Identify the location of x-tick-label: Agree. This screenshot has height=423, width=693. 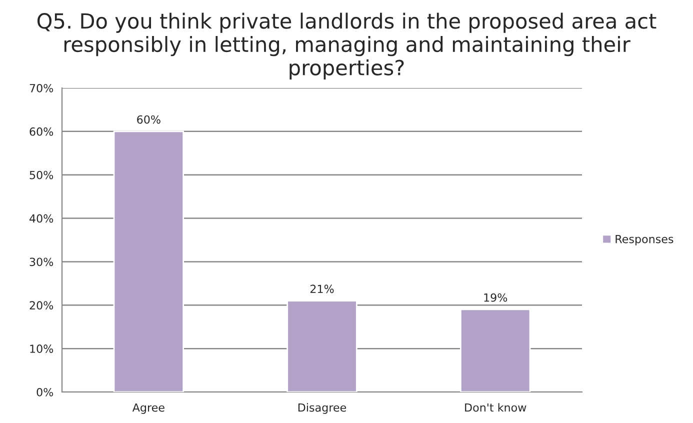
(148, 408).